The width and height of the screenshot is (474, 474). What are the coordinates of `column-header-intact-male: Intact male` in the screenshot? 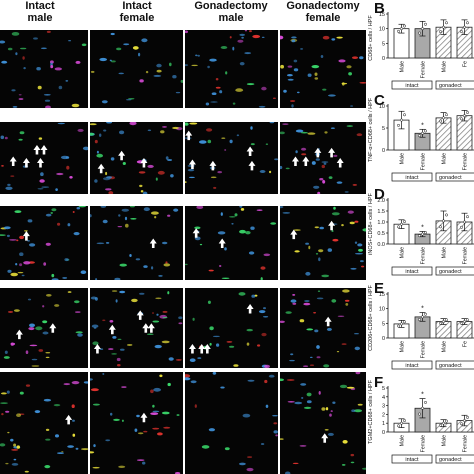 It's located at (40, 12).